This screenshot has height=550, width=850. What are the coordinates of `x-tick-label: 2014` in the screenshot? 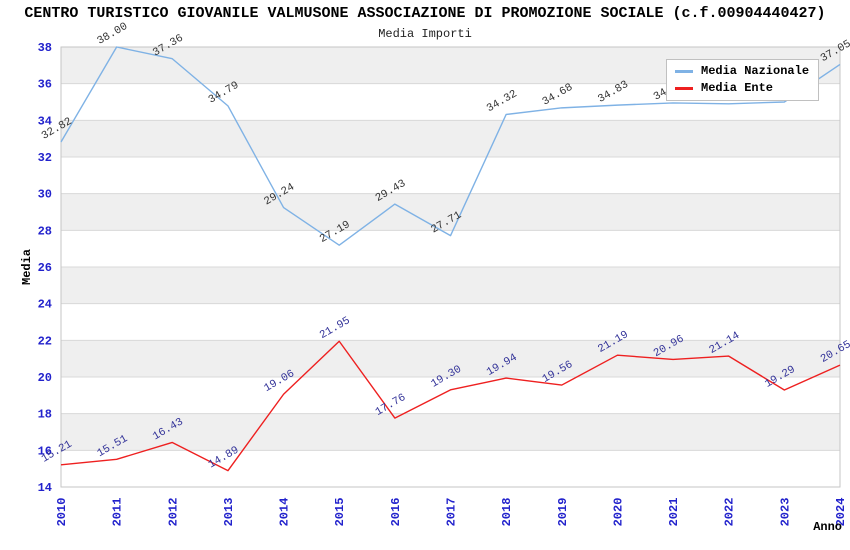 It's located at (285, 512).